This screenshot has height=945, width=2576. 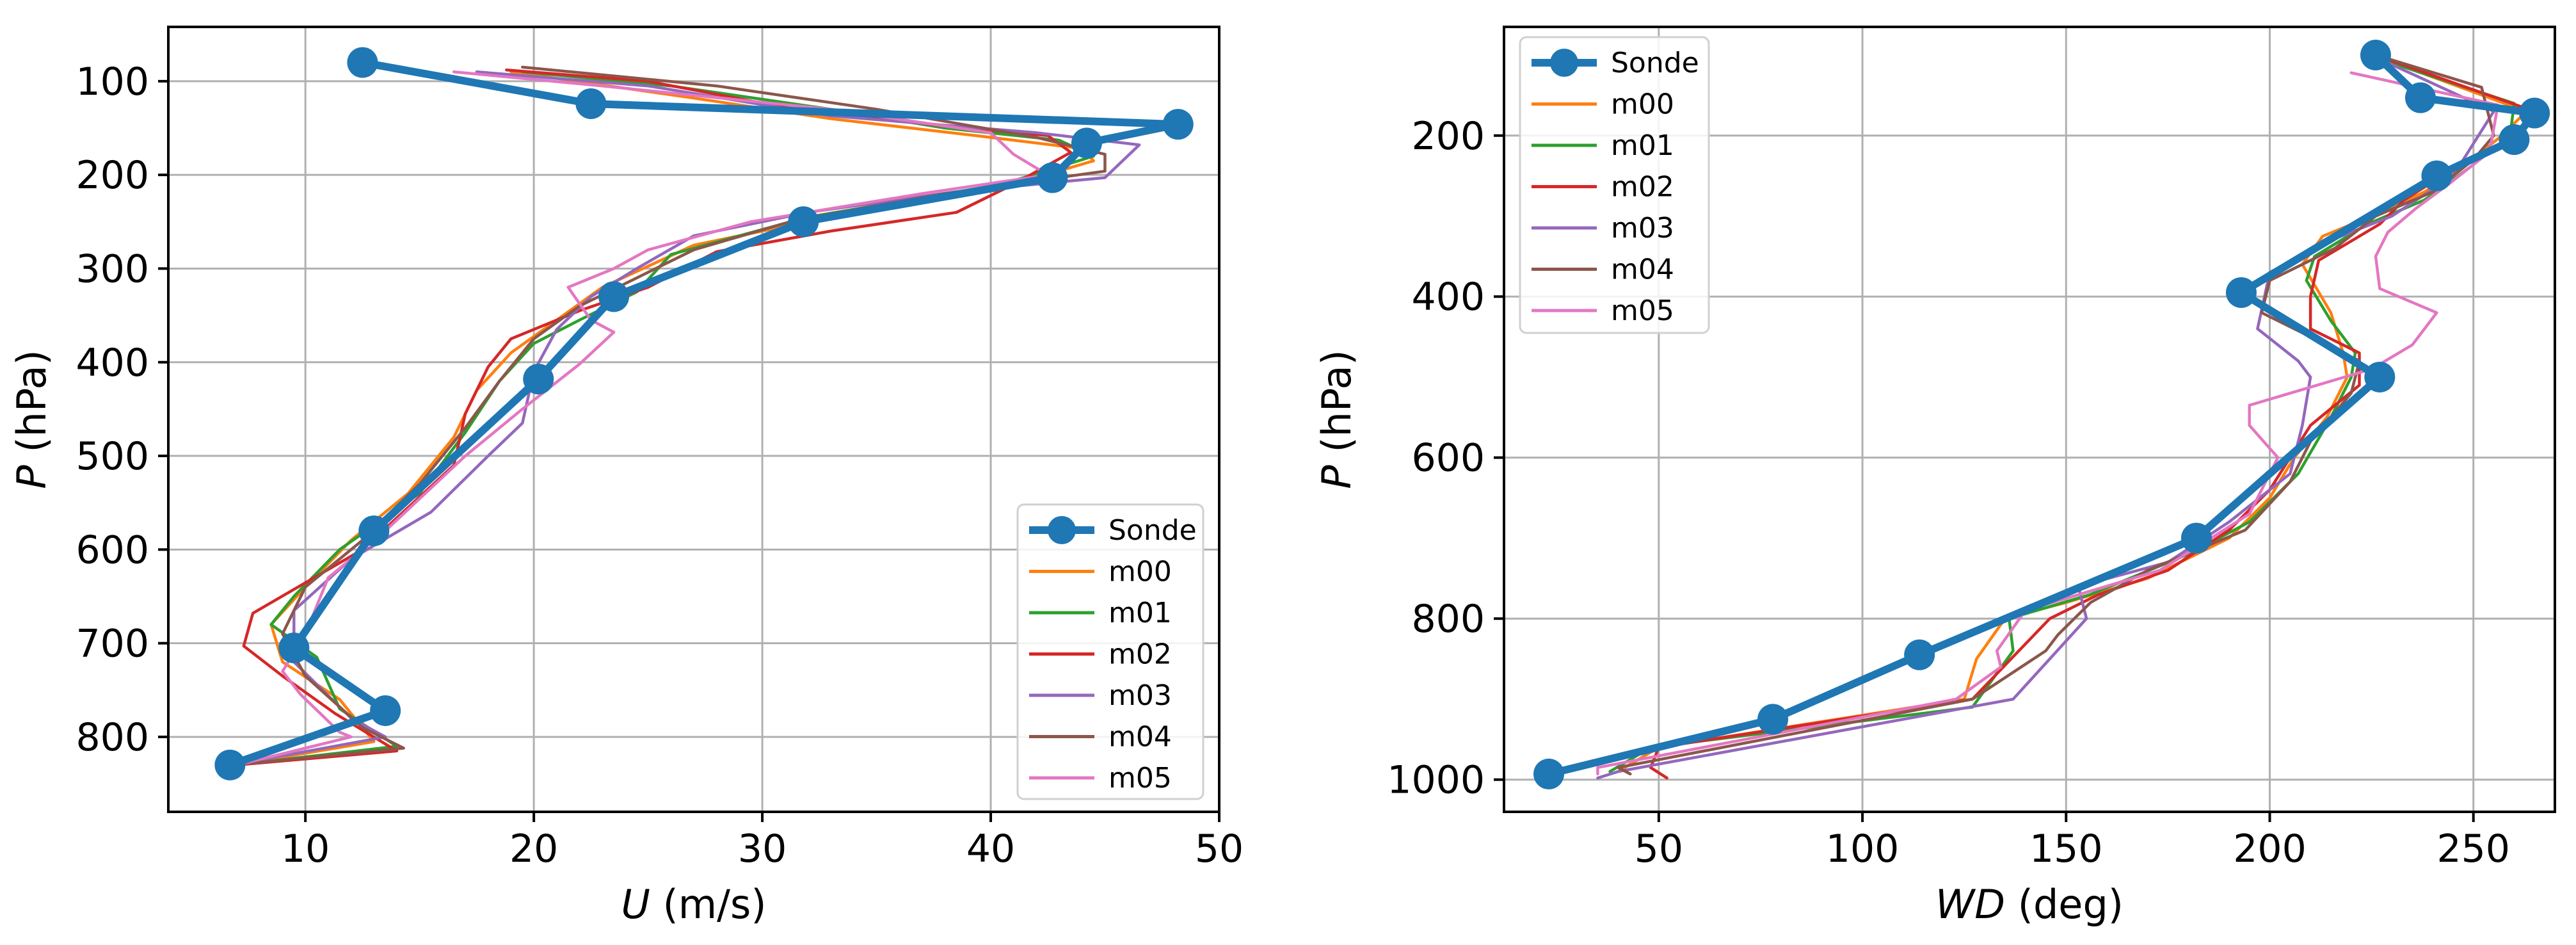 What do you see at coordinates (1140, 654) in the screenshot?
I see `legend-label: m02` at bounding box center [1140, 654].